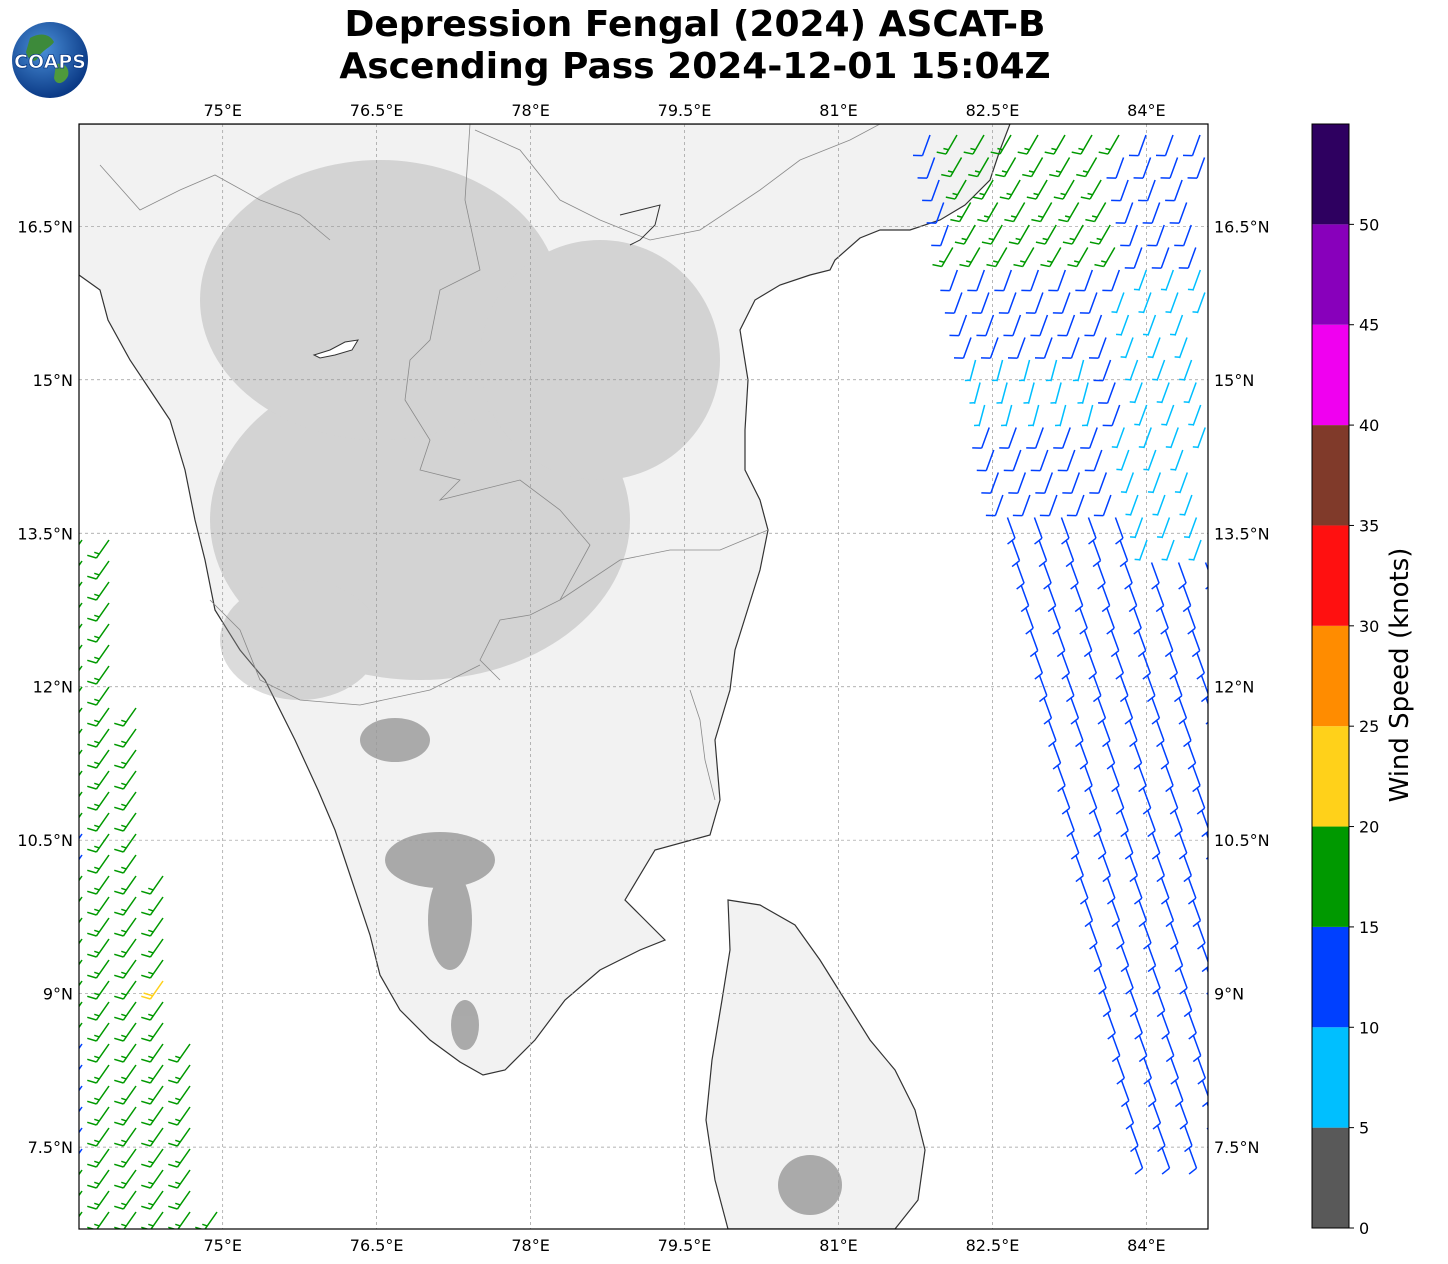  What do you see at coordinates (1369, 1027) in the screenshot?
I see `colorbar-tick-2: 10` at bounding box center [1369, 1027].